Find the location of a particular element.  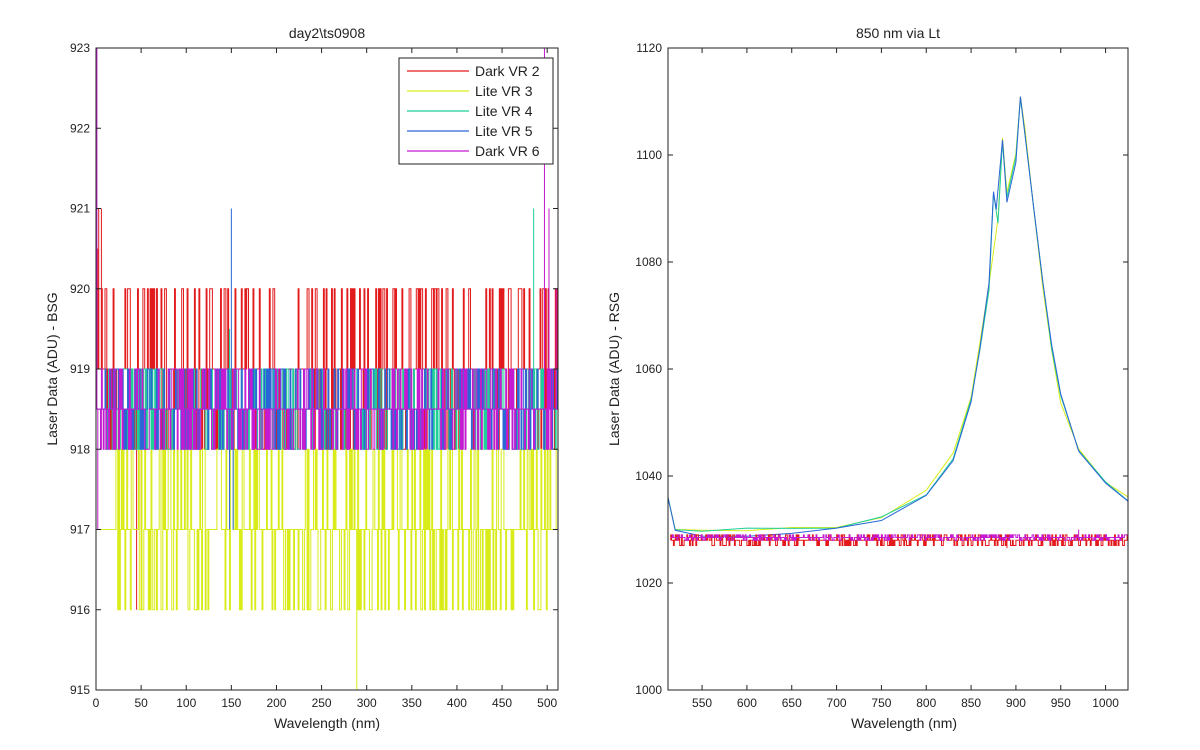

y-tick-label: 1100 is located at coordinates (649, 155).